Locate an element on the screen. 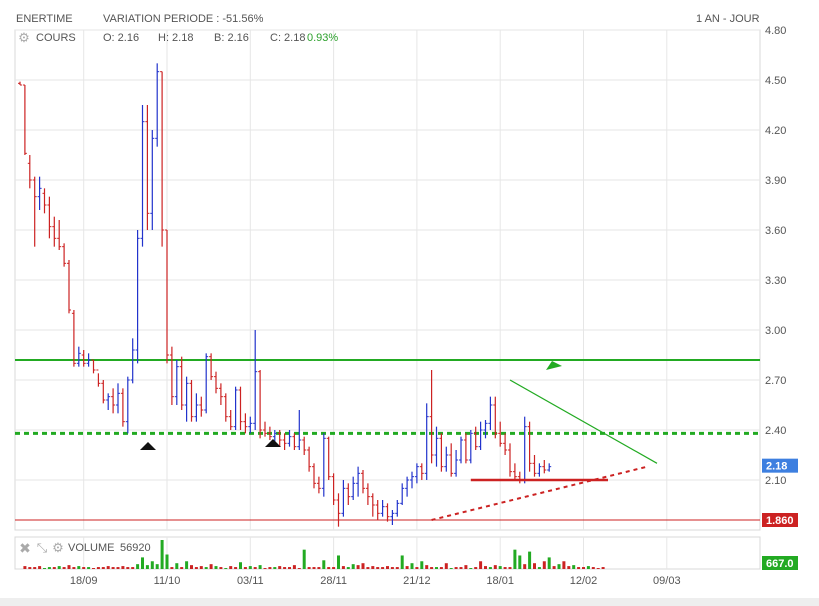 The height and width of the screenshot is (606, 819). y-tick-label: 4.20 is located at coordinates (775, 131).